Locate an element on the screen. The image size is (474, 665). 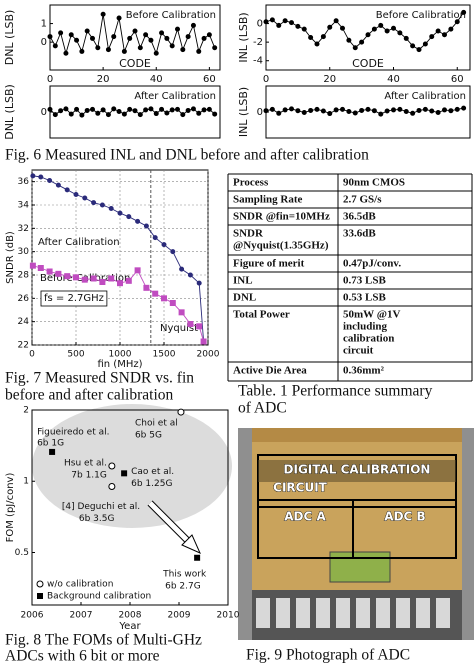
x-tick-label: 2008 is located at coordinates (130, 616).